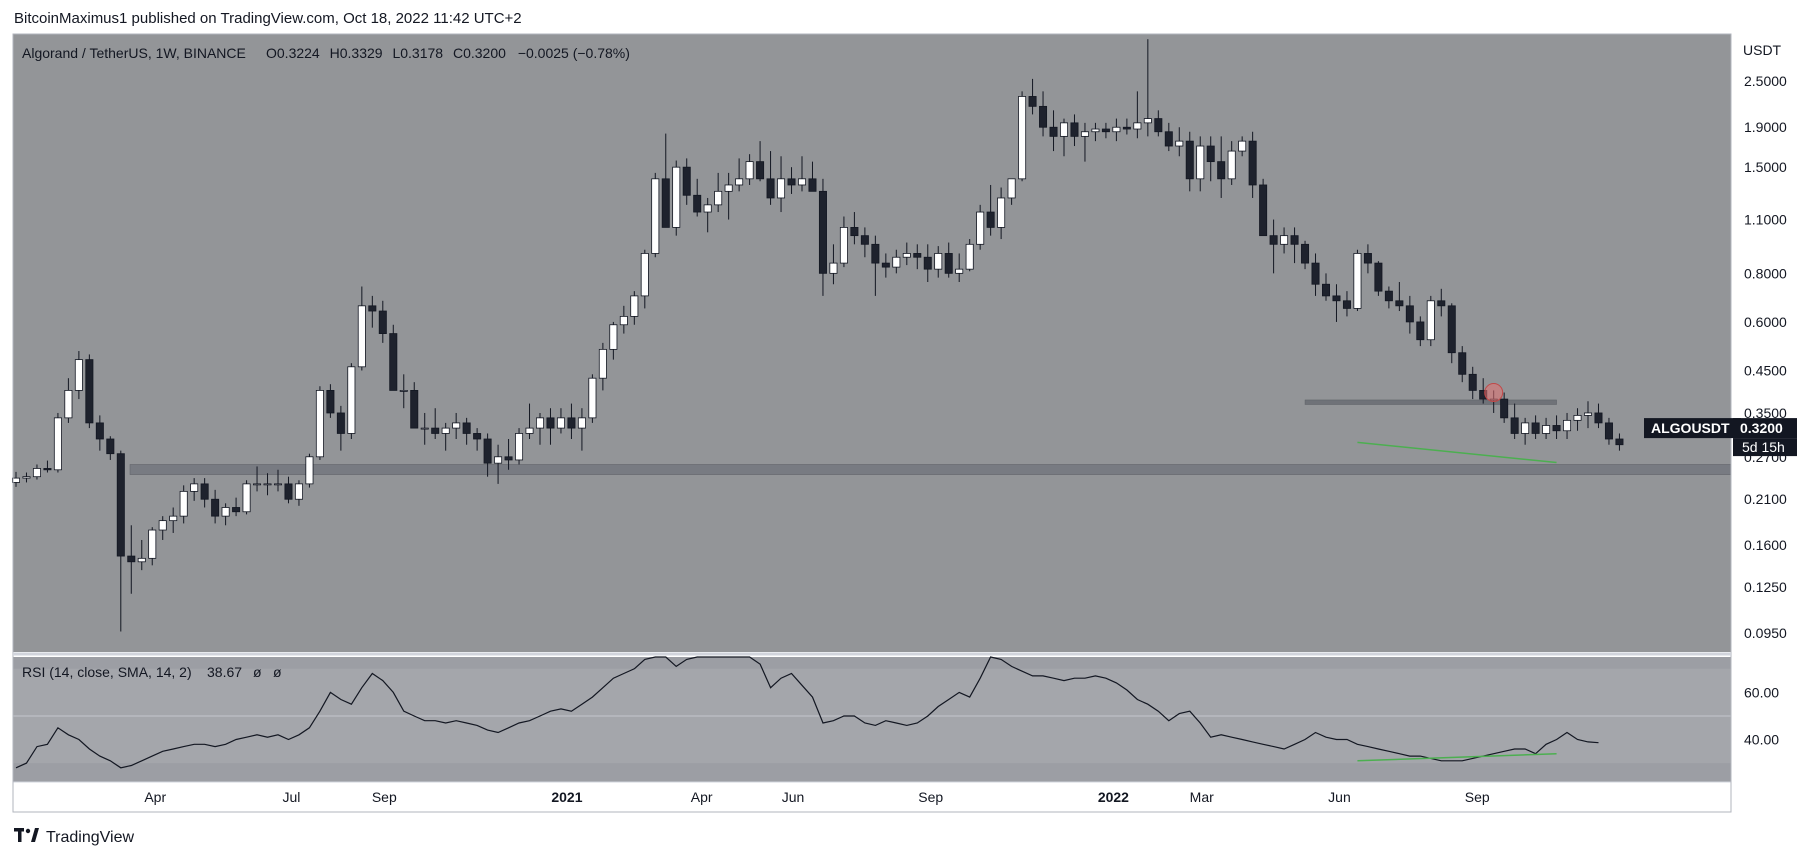 The height and width of the screenshot is (861, 1814). I want to click on x-tick-label: Mar, so click(1202, 797).